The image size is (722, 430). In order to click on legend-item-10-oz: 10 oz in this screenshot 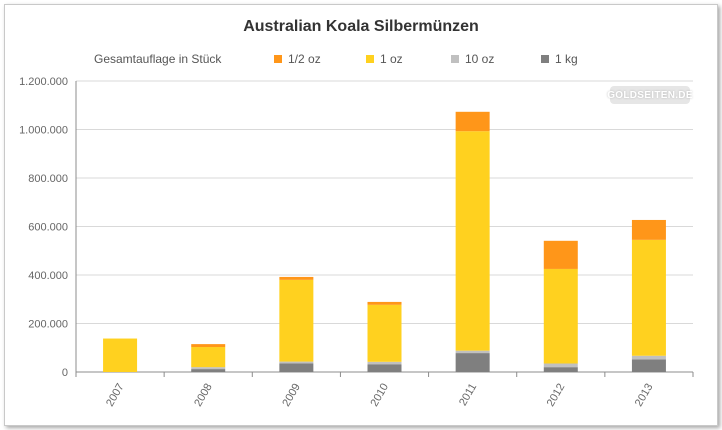, I will do `click(472, 59)`.